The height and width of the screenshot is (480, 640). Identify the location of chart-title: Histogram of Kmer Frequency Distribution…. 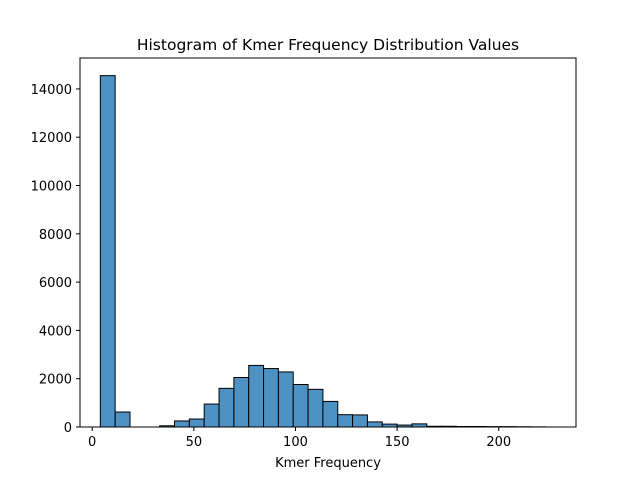
(328, 45).